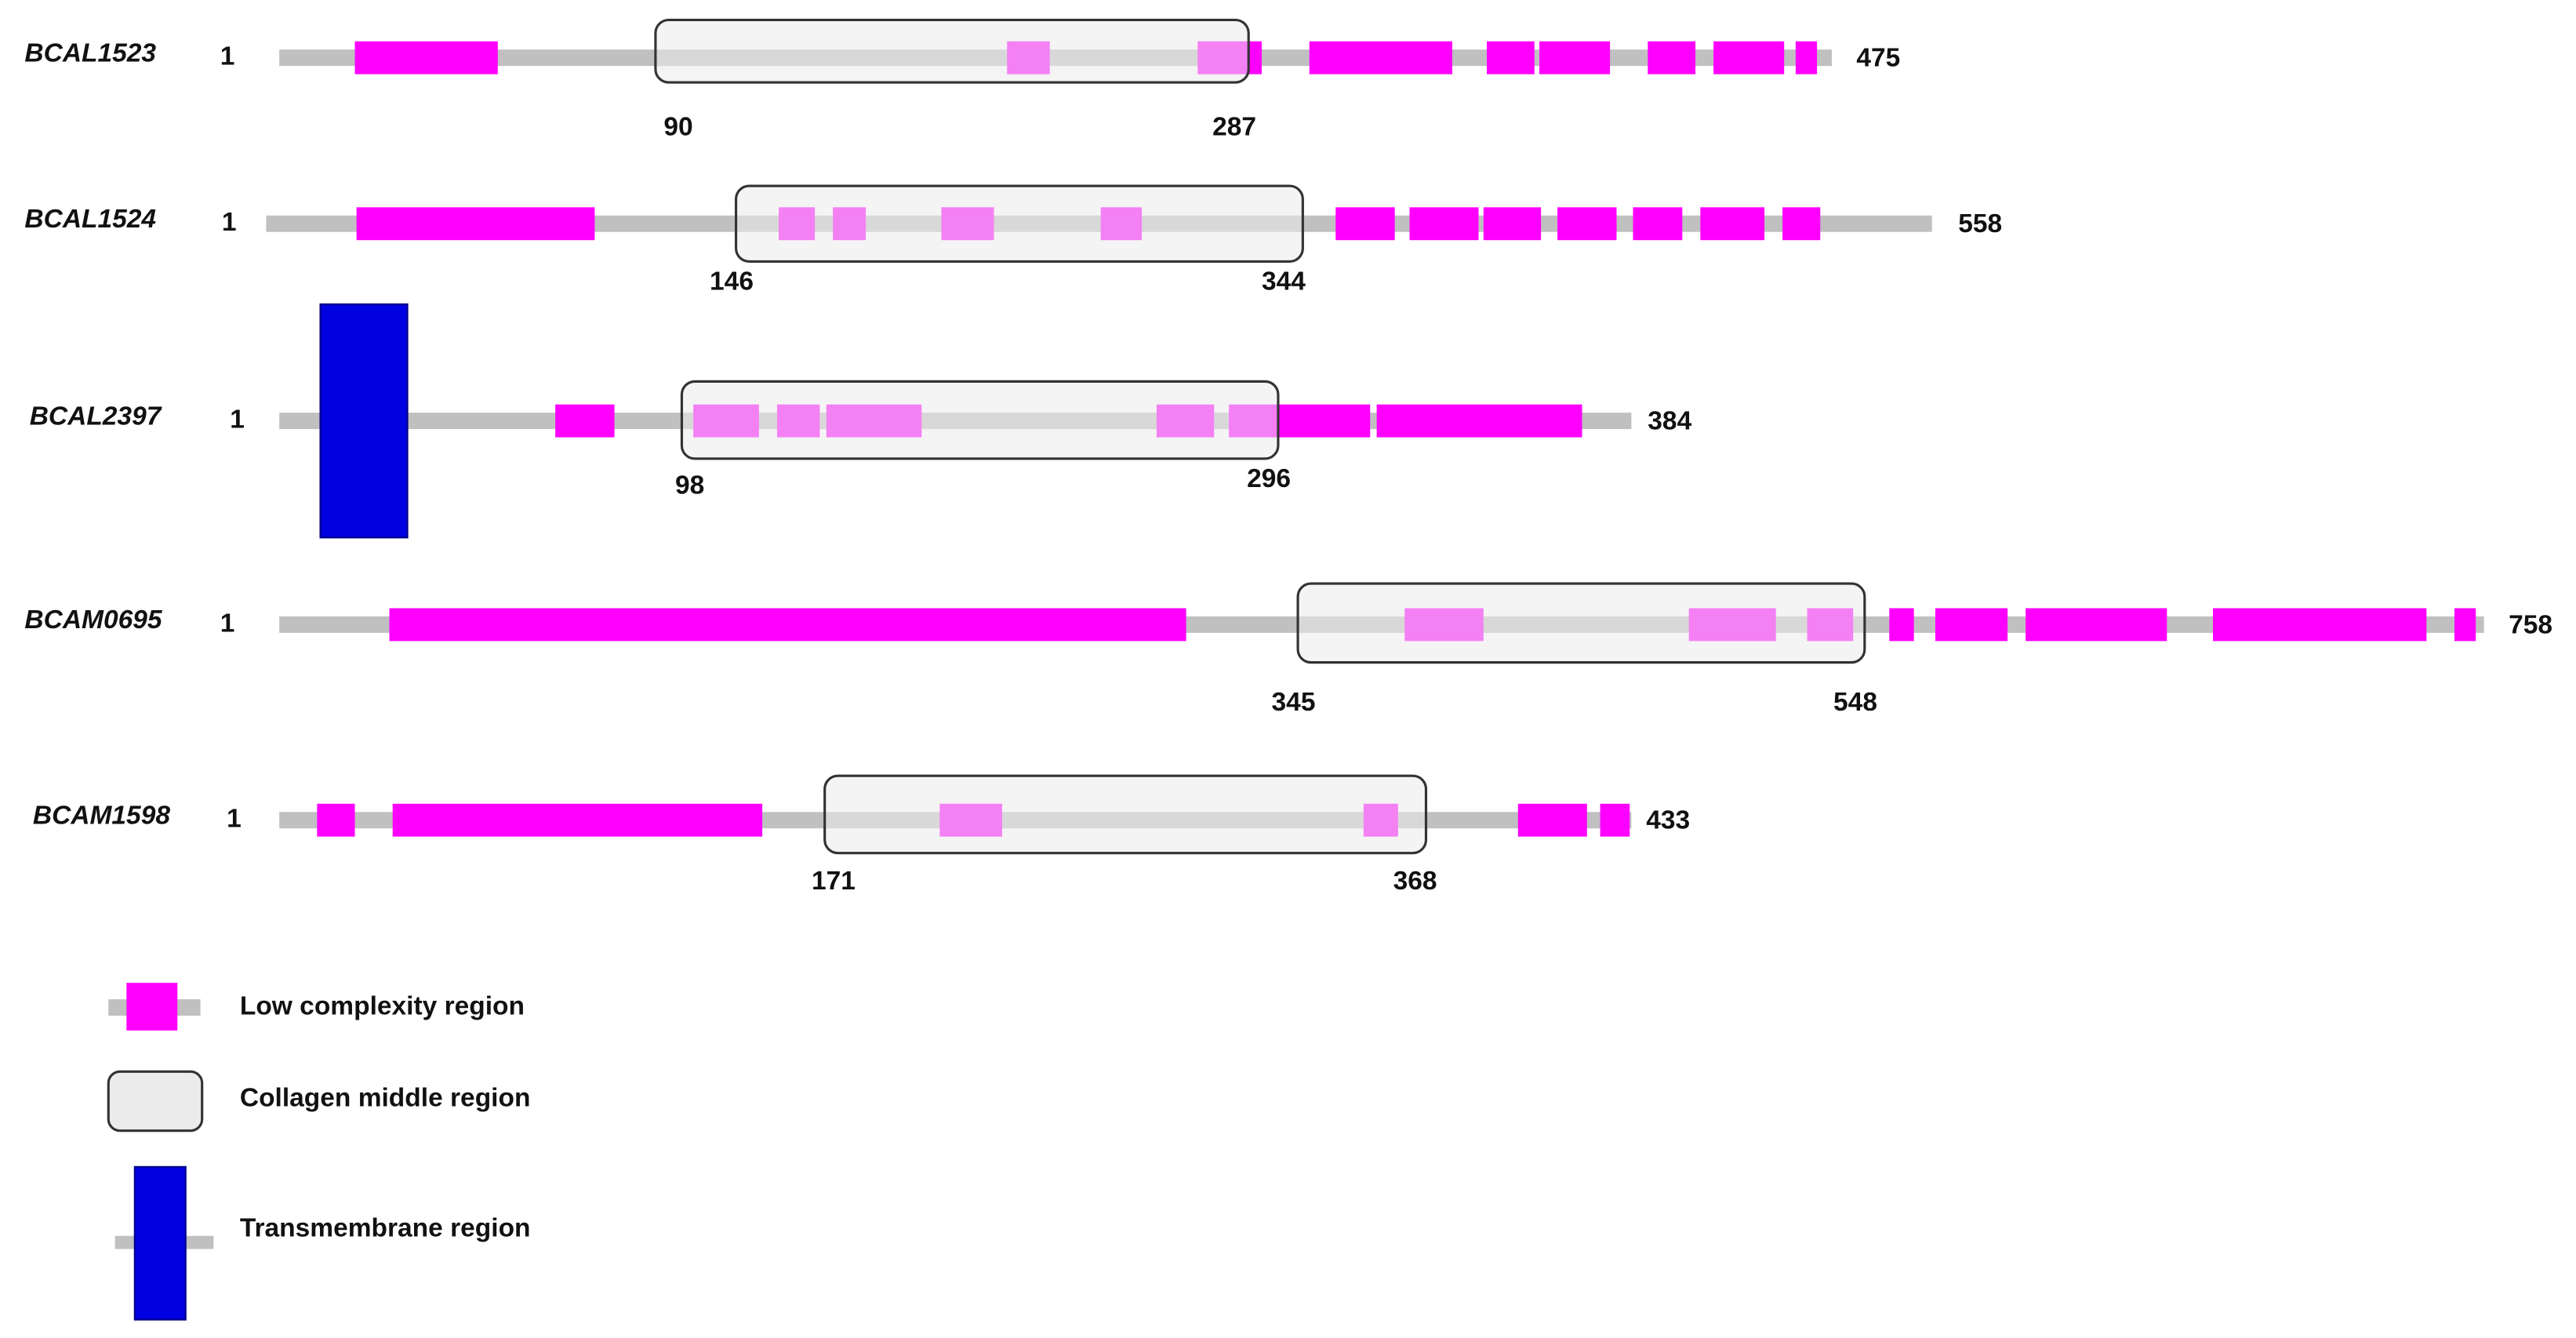 This screenshot has height=1338, width=2576. Describe the element at coordinates (2530, 624) in the screenshot. I see `end-label: 758` at that location.